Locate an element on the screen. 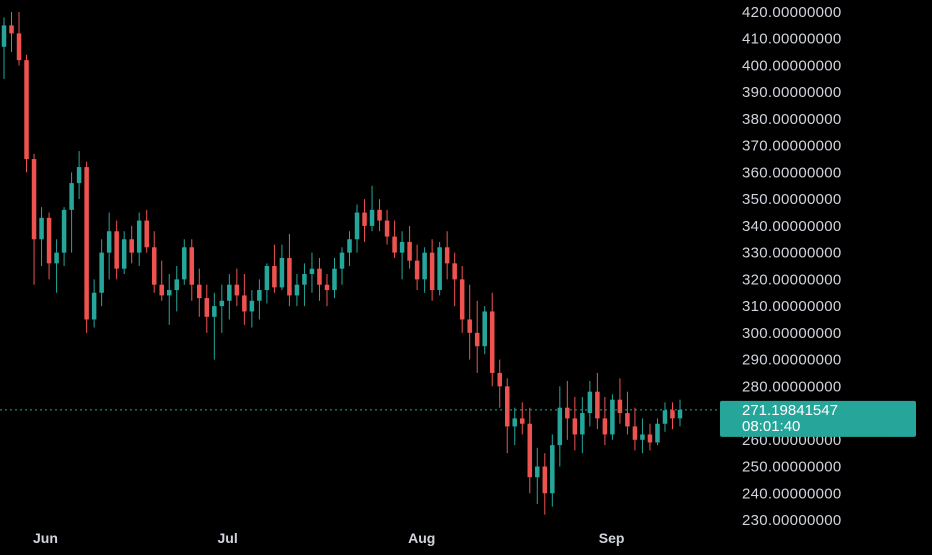 Image resolution: width=932 pixels, height=555 pixels. time-axis: Jun Jul Aug Sep is located at coordinates (328, 538).